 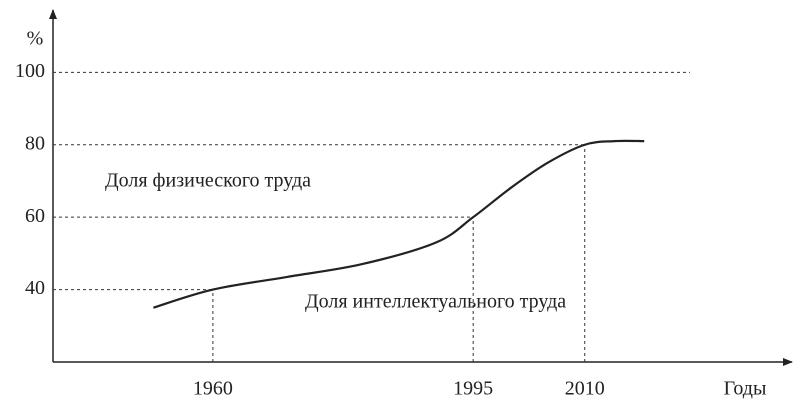 I want to click on y-tick-label: 60, so click(x=35, y=216).